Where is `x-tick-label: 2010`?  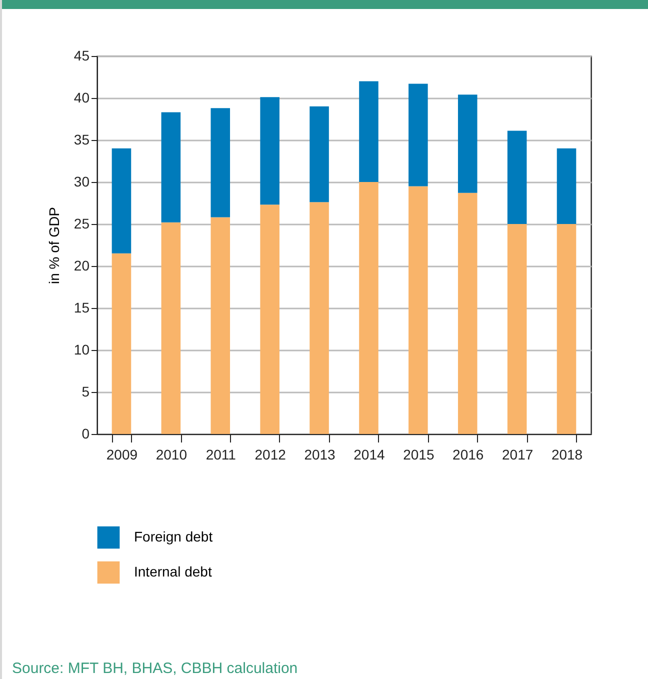
x-tick-label: 2010 is located at coordinates (172, 454).